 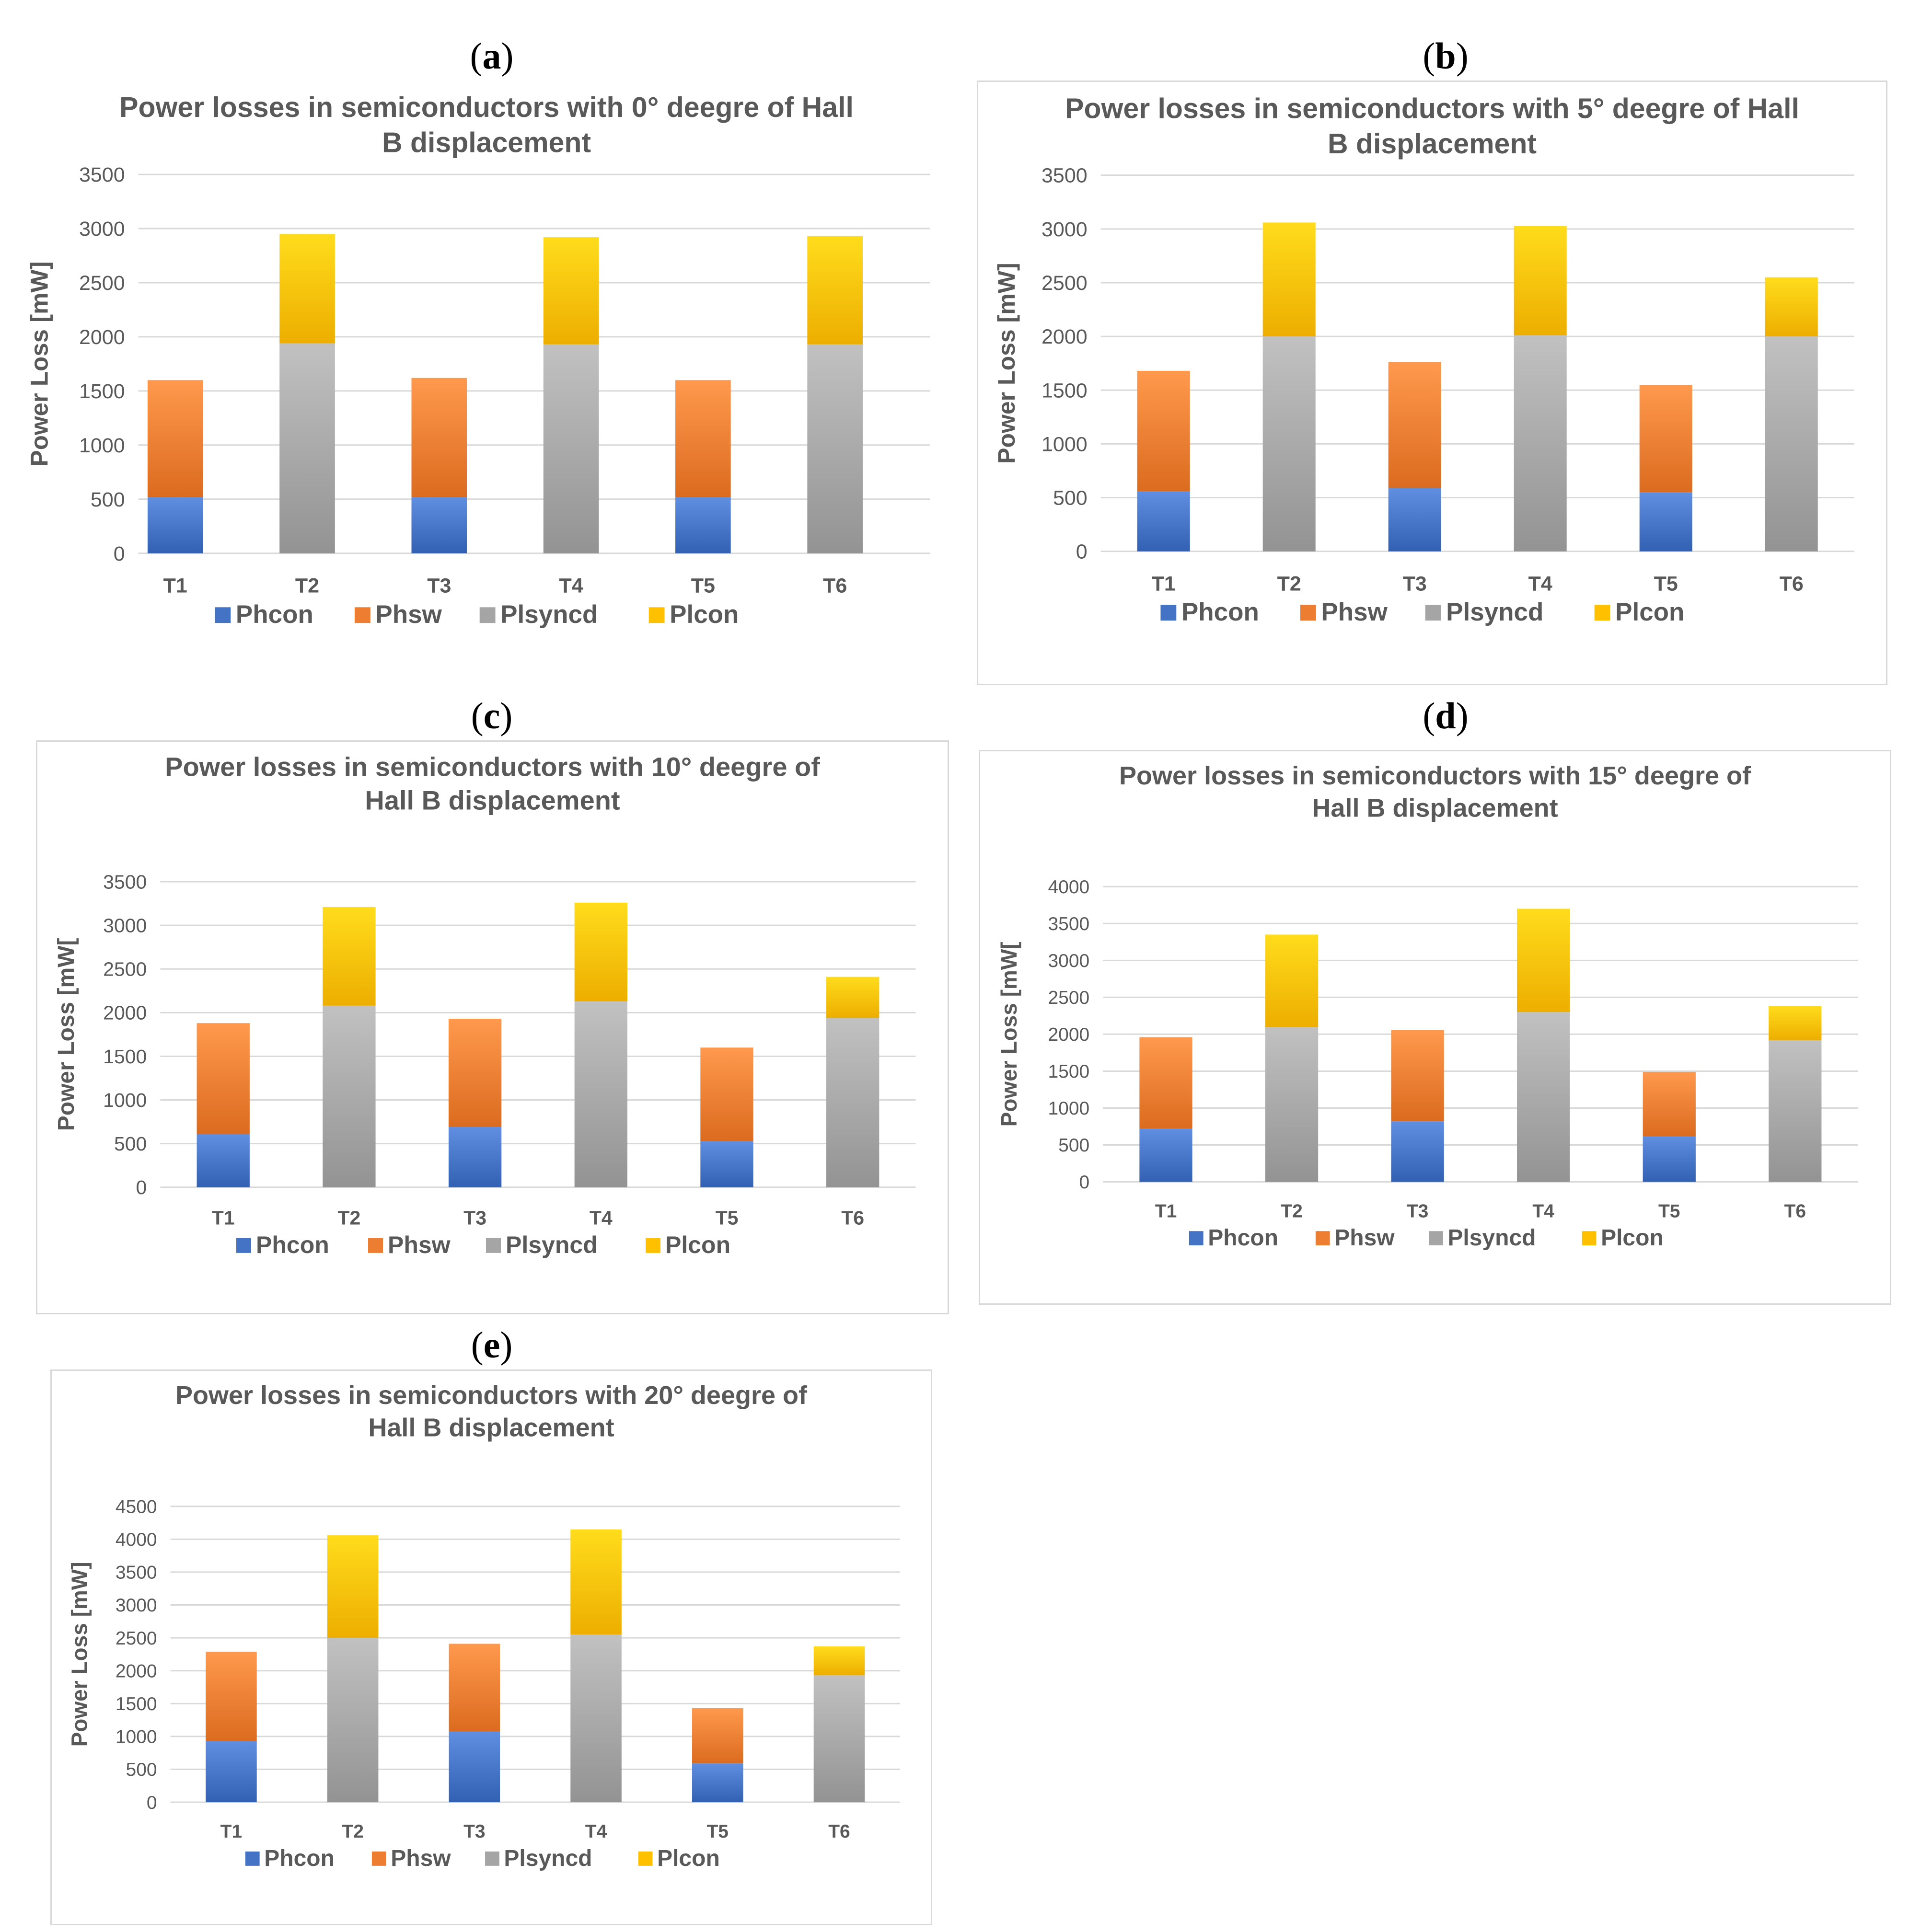 I want to click on bar-T2-Plcon, so click(x=1292, y=980).